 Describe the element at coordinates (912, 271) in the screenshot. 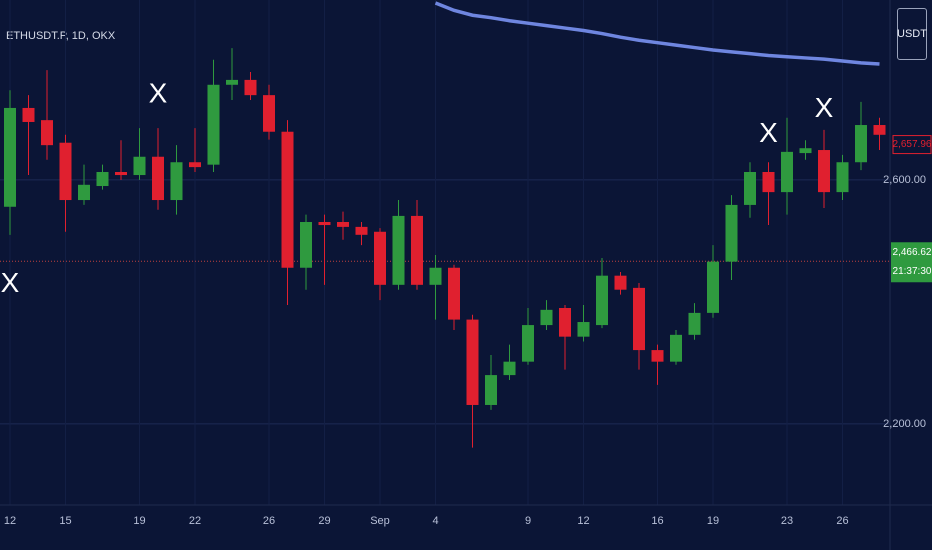

I see `countdown-label: 21:37:30` at that location.